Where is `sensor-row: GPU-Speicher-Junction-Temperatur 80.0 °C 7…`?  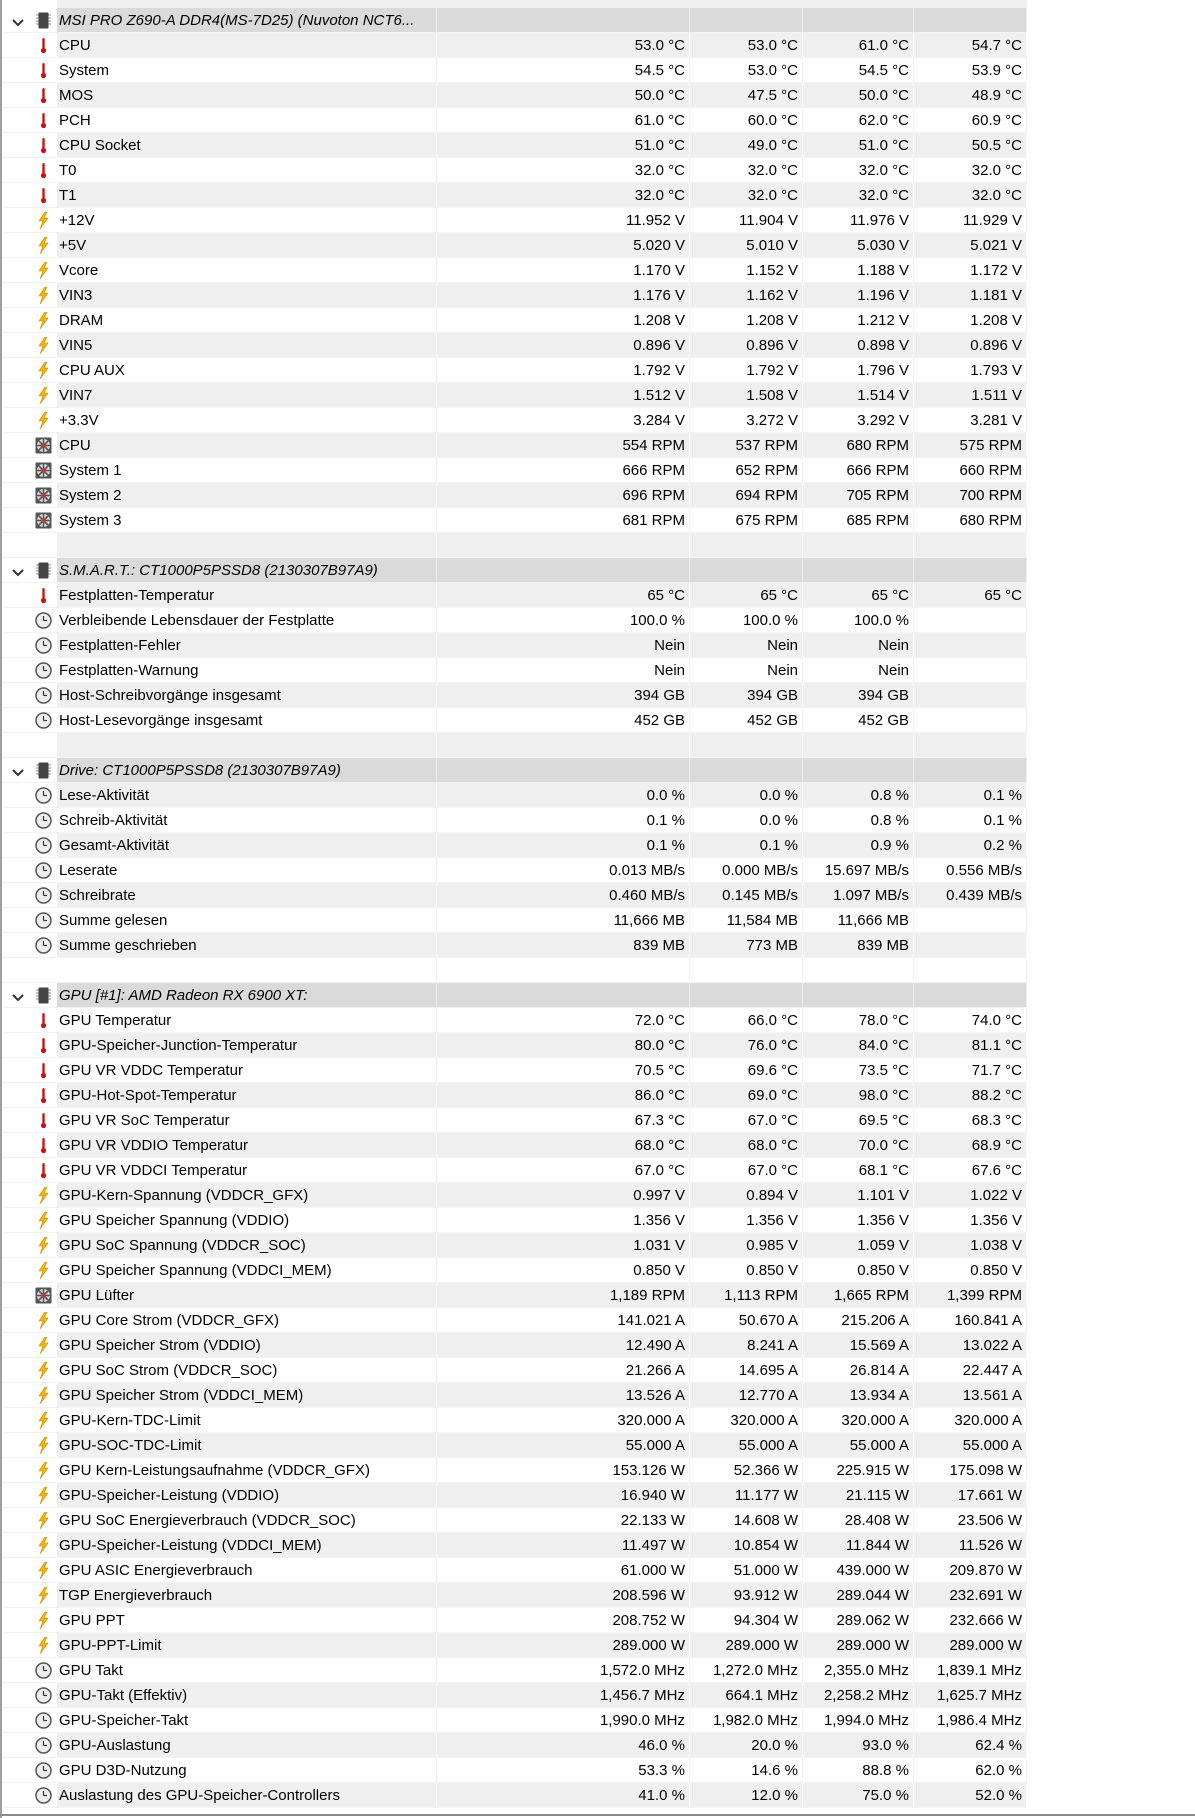
sensor-row: GPU-Speicher-Junction-Temperatur 80.0 °C 7… is located at coordinates (514, 1045).